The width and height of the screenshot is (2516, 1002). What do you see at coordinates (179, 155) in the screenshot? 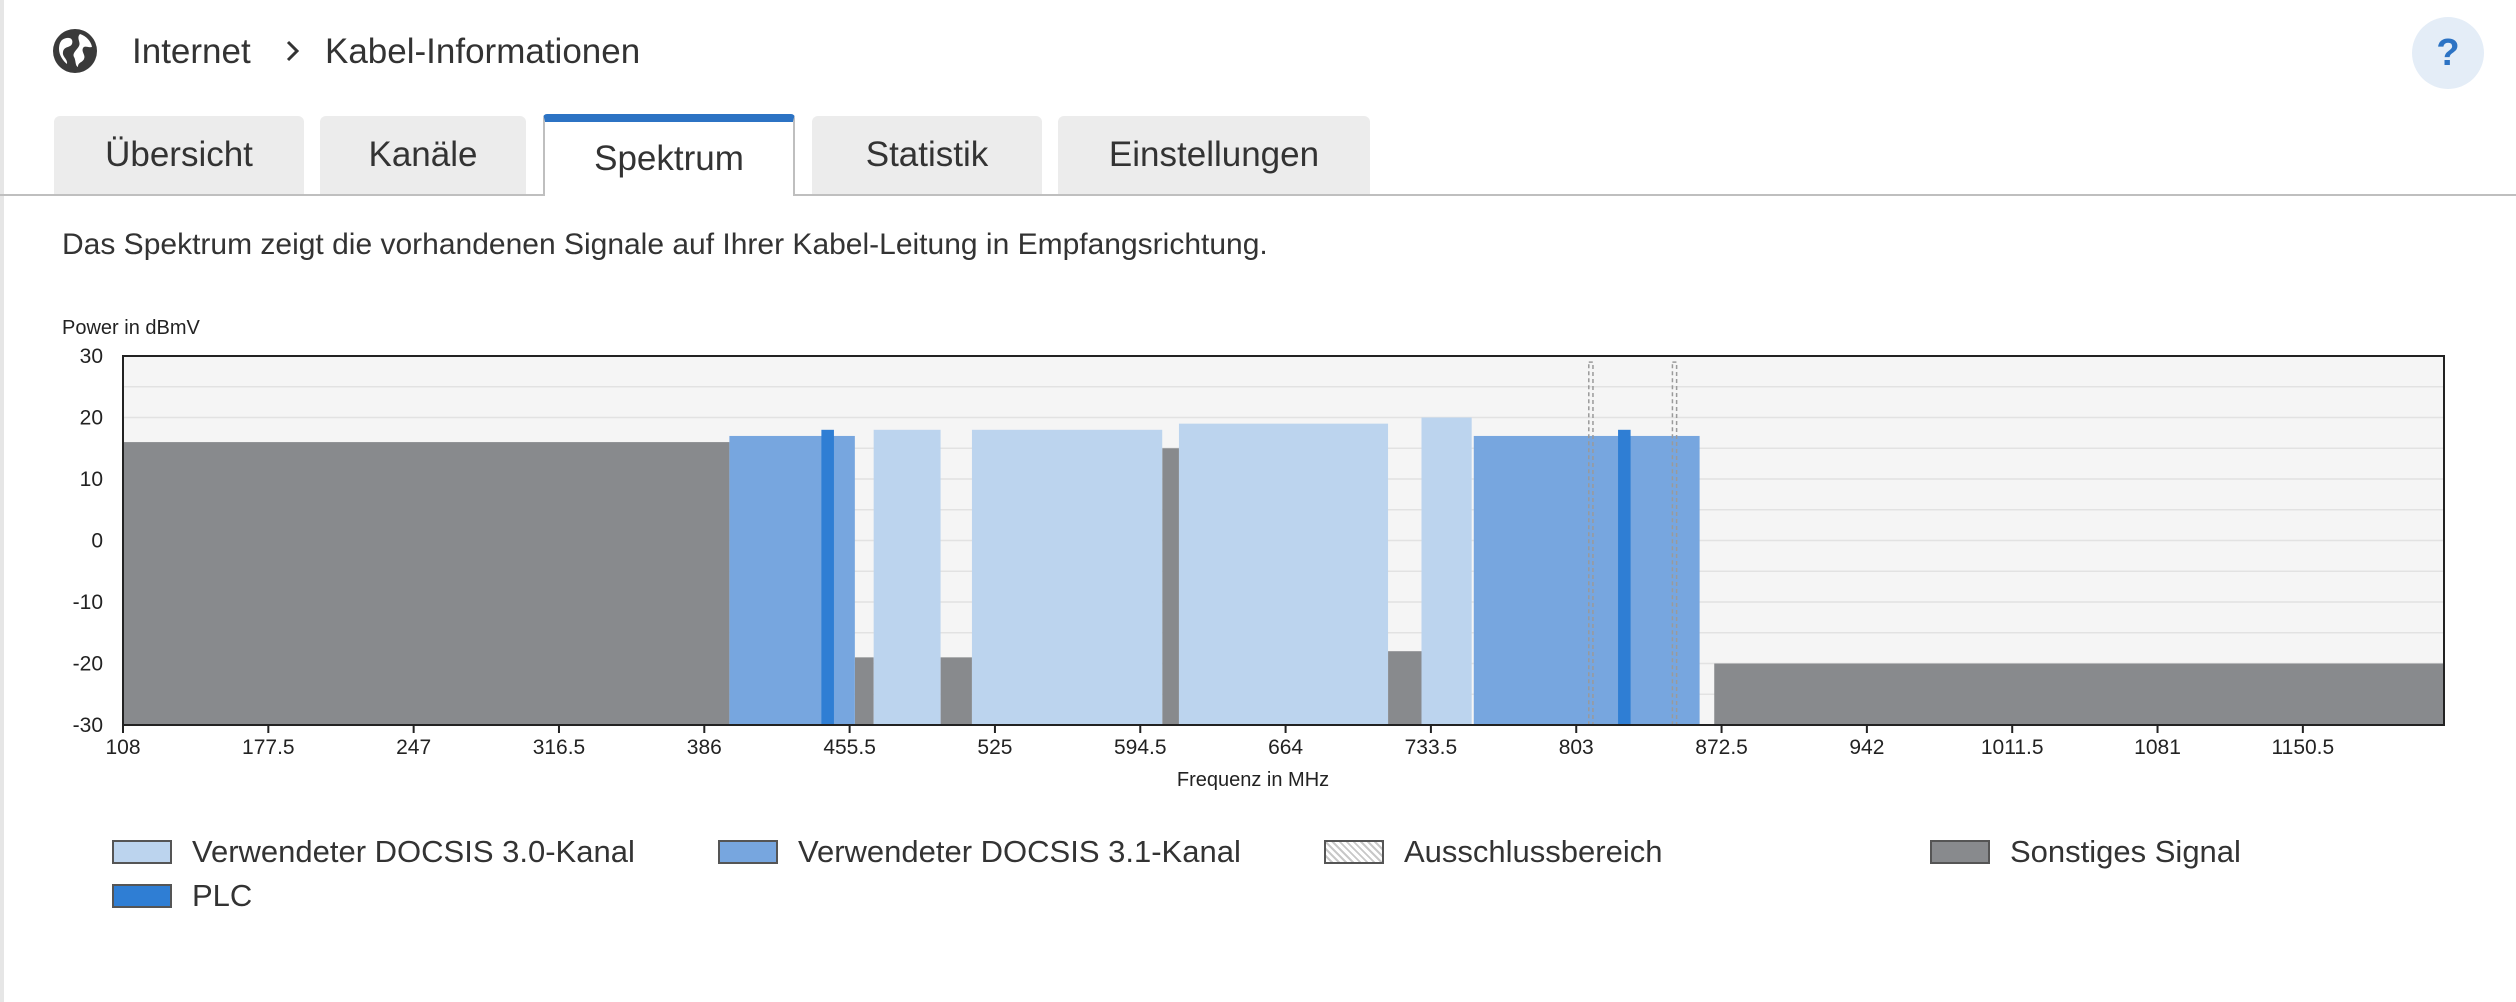
I see `tab-uebersicht: Übersicht` at bounding box center [179, 155].